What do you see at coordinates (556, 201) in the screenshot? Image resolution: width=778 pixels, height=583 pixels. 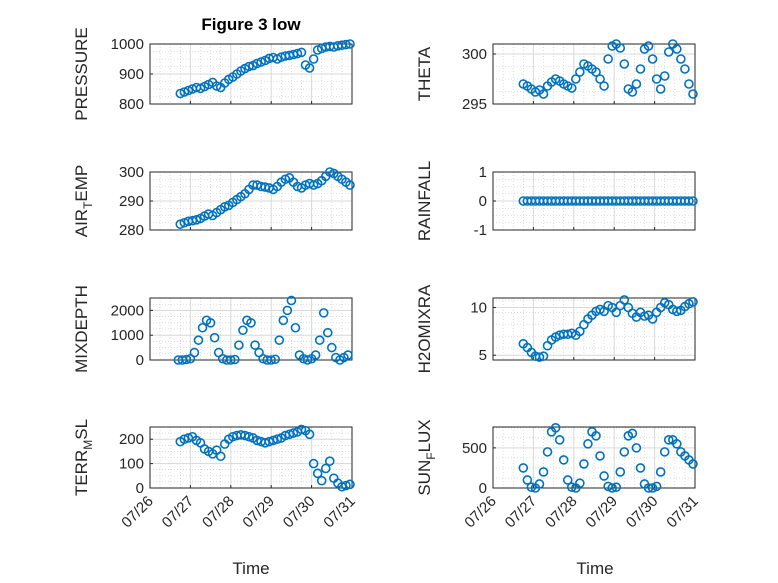 I see `subplot-4: -1 0 1 RAINFALL` at bounding box center [556, 201].